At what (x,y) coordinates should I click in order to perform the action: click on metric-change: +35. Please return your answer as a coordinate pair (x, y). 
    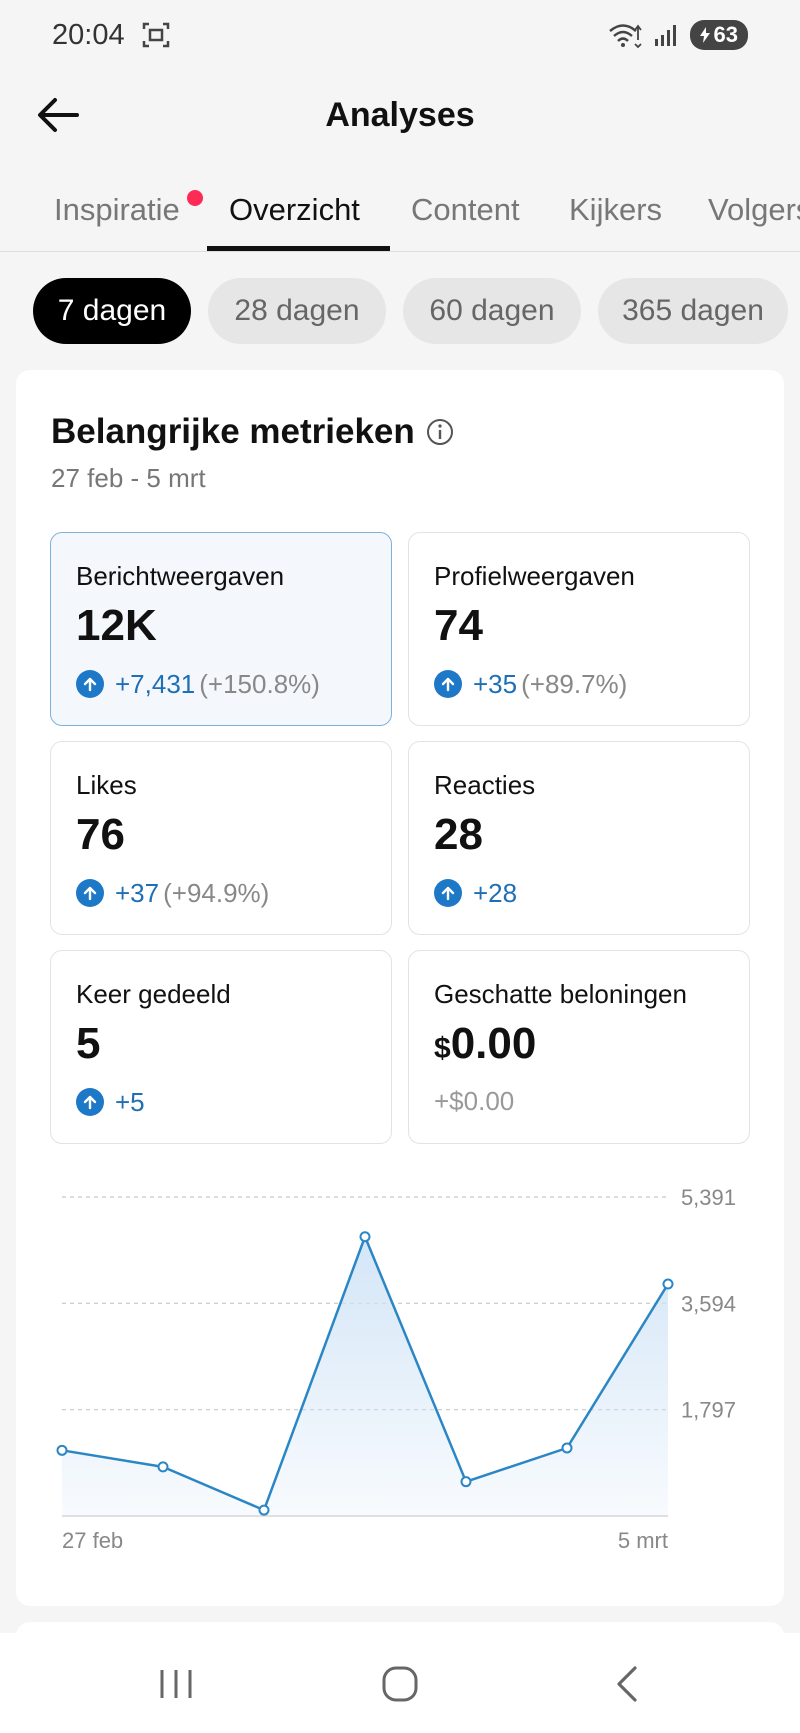
    Looking at the image, I should click on (495, 684).